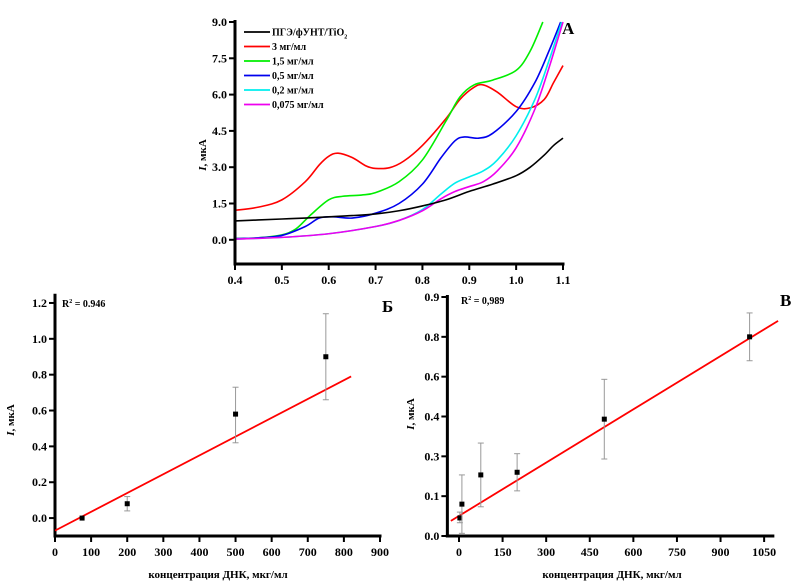 The height and width of the screenshot is (586, 800). I want to click on panel-v-y-axis-italic: I, so click(411, 428).